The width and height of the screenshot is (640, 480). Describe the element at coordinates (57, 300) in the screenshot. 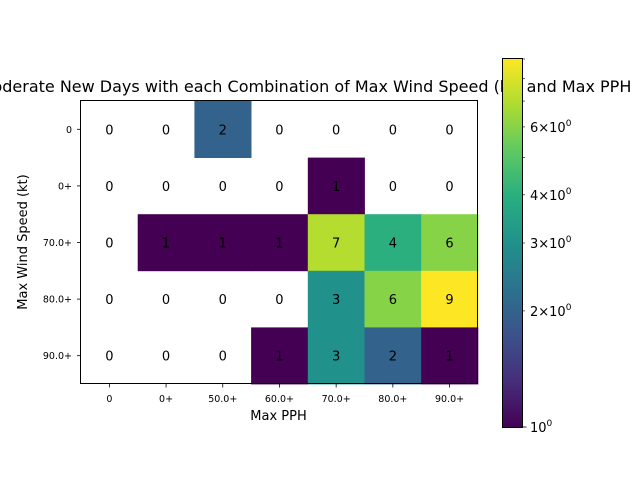

I see `y-tick-label: 80.0+` at that location.